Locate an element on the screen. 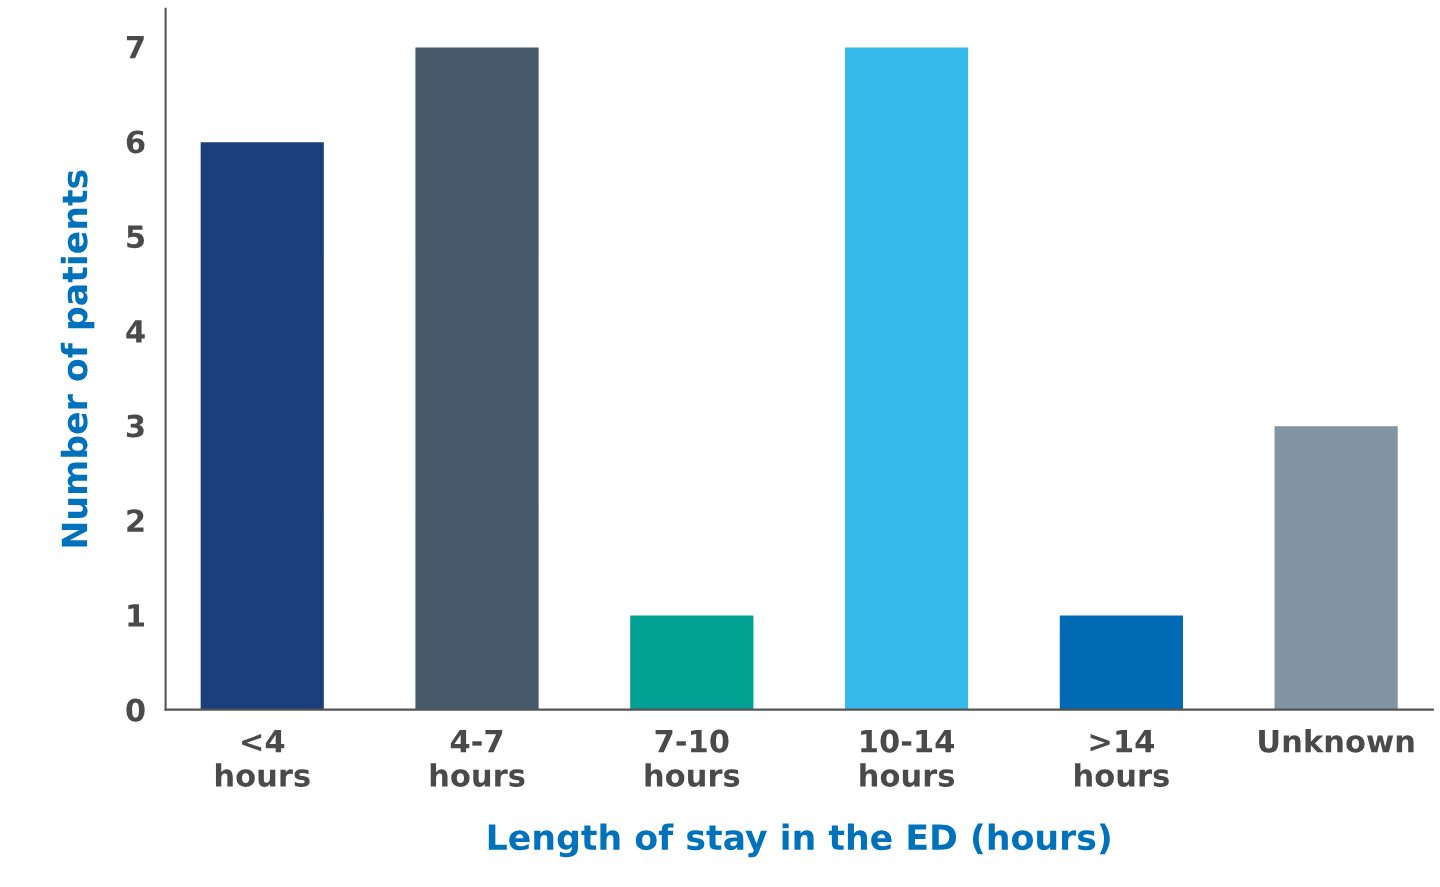  y-tick-label: 3 is located at coordinates (135, 426).